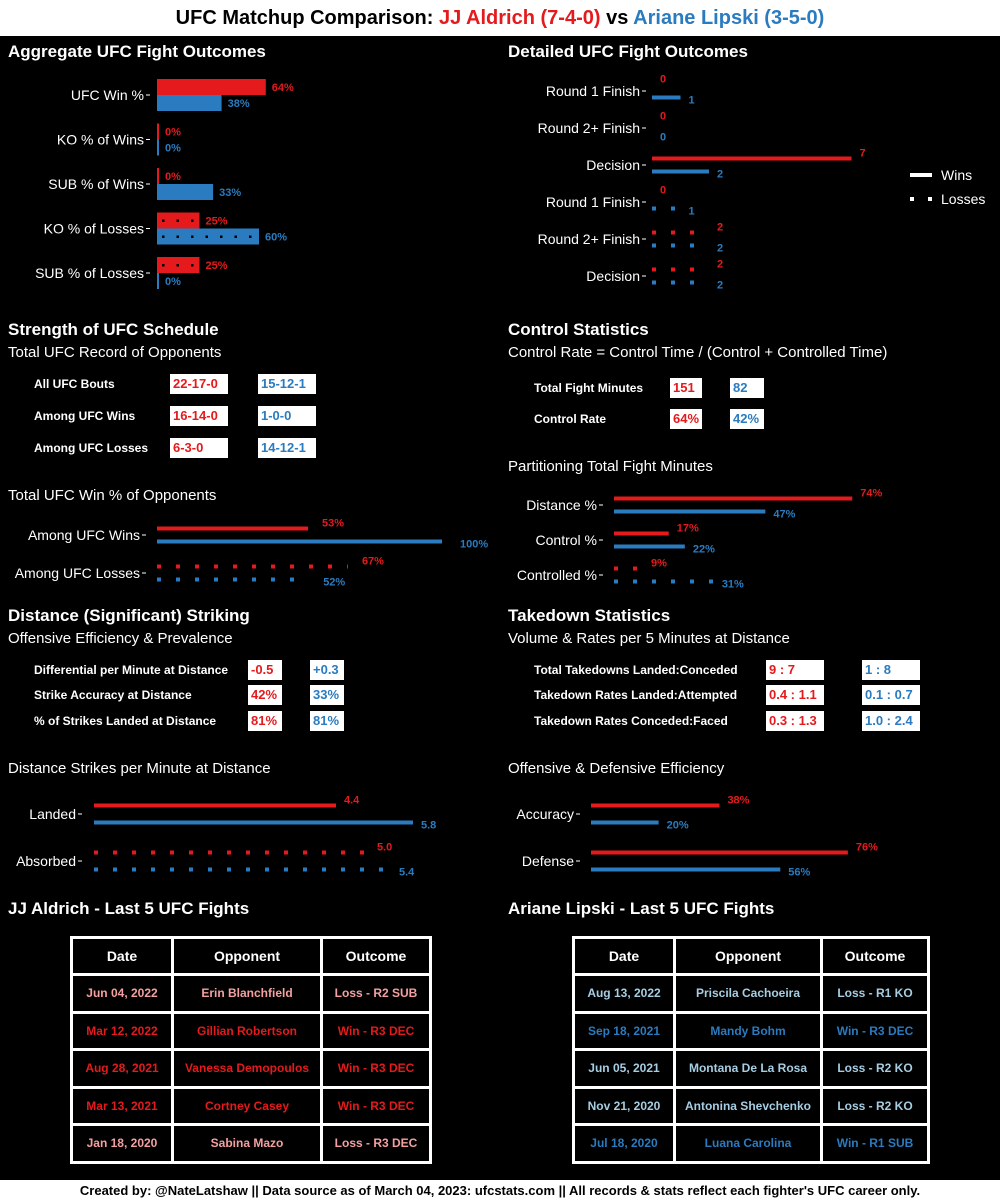  Describe the element at coordinates (663, 117) in the screenshot. I see `data-label-fighter1: 0` at that location.